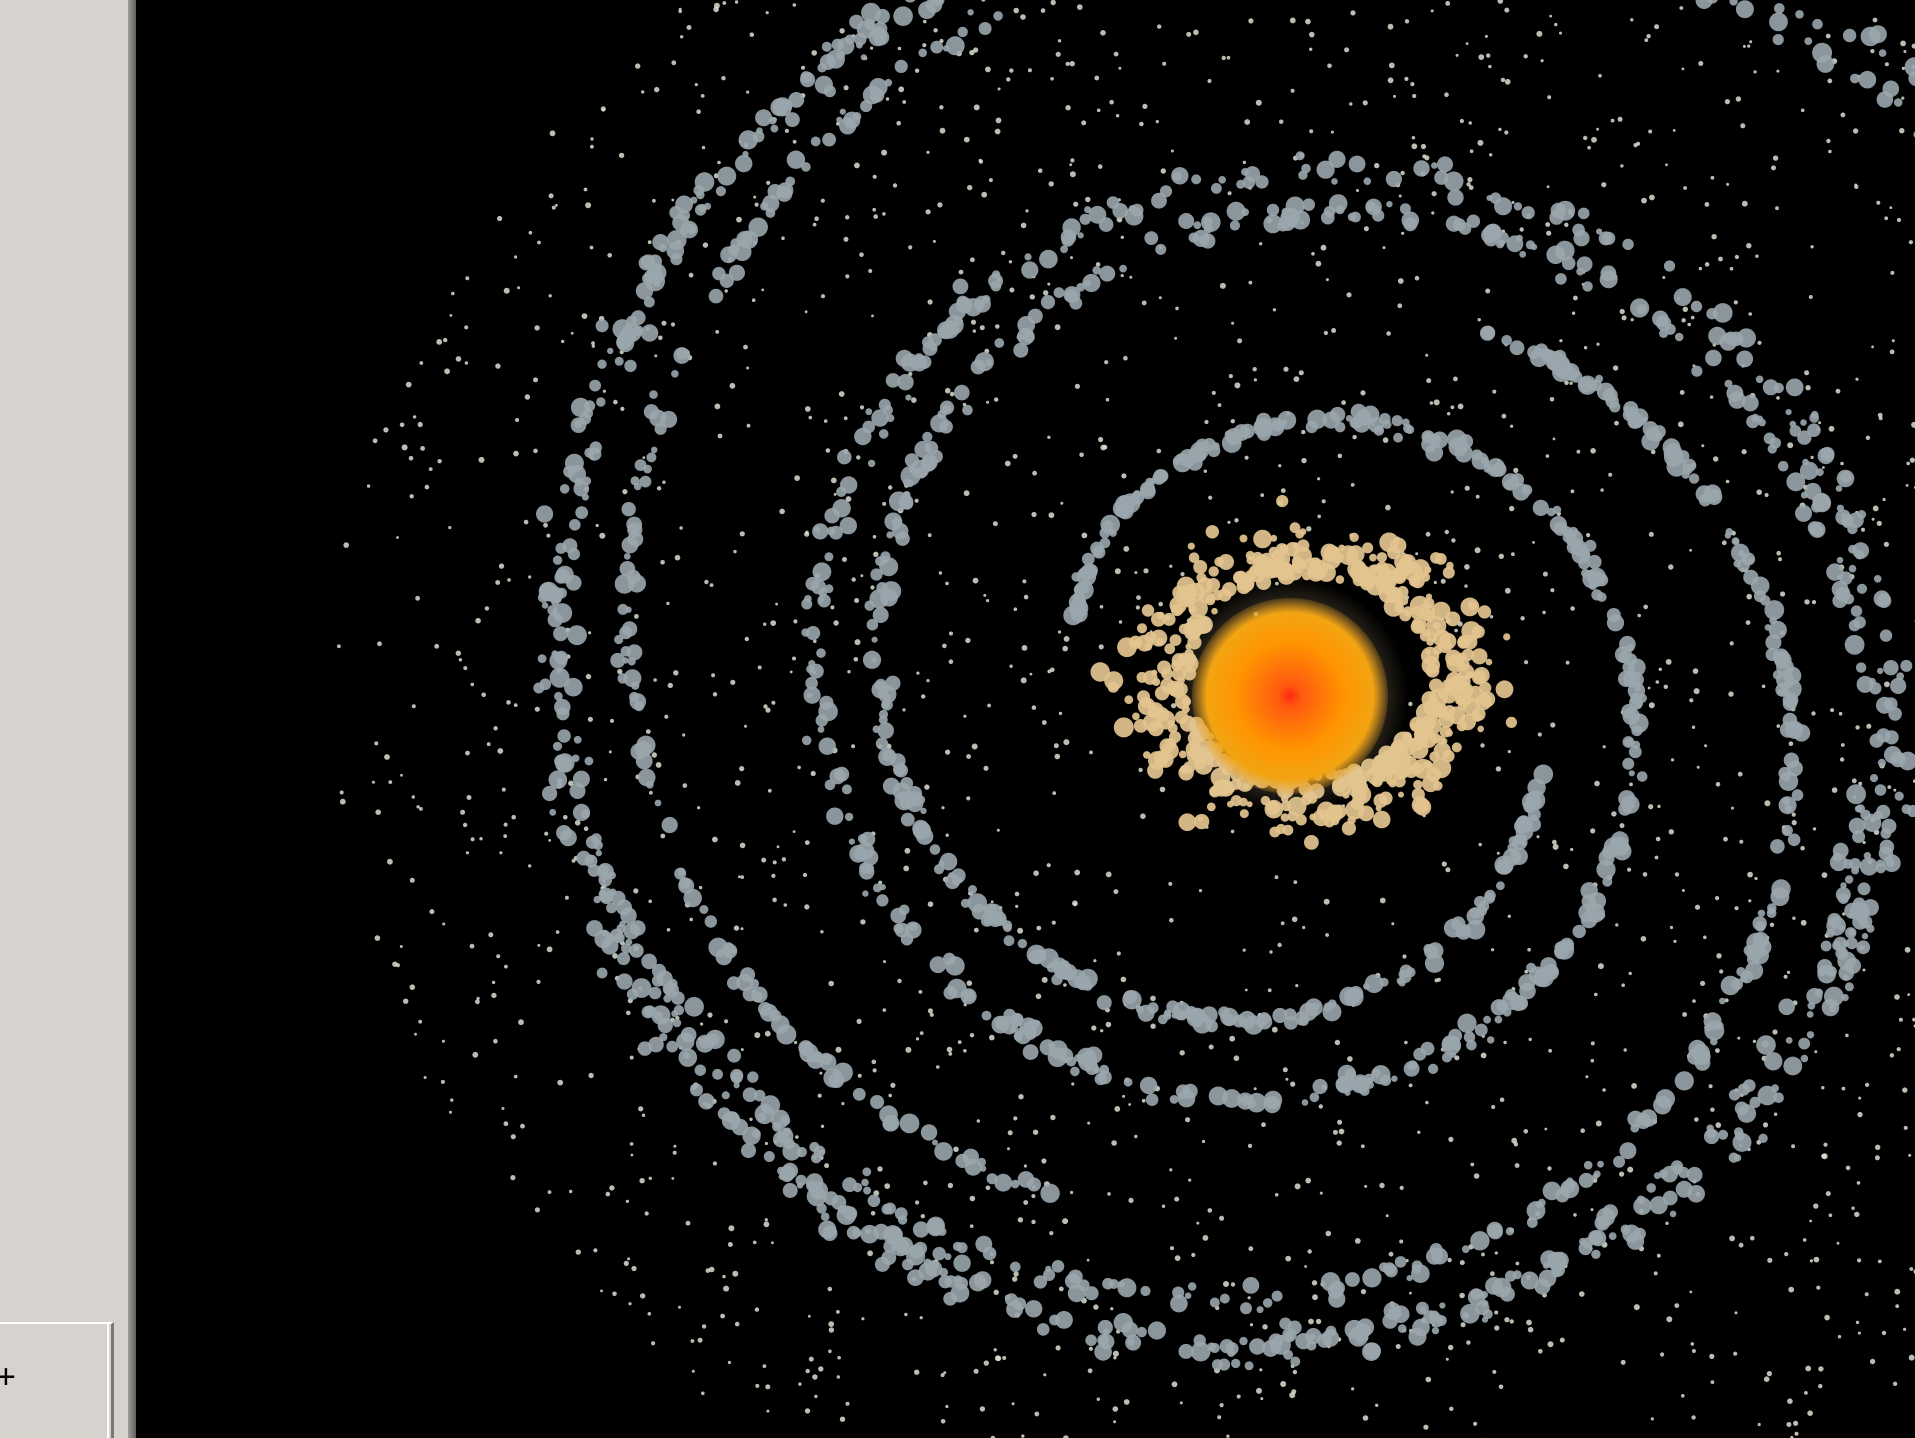  Describe the element at coordinates (57, 1380) in the screenshot. I see `expand-panel-button: +` at that location.